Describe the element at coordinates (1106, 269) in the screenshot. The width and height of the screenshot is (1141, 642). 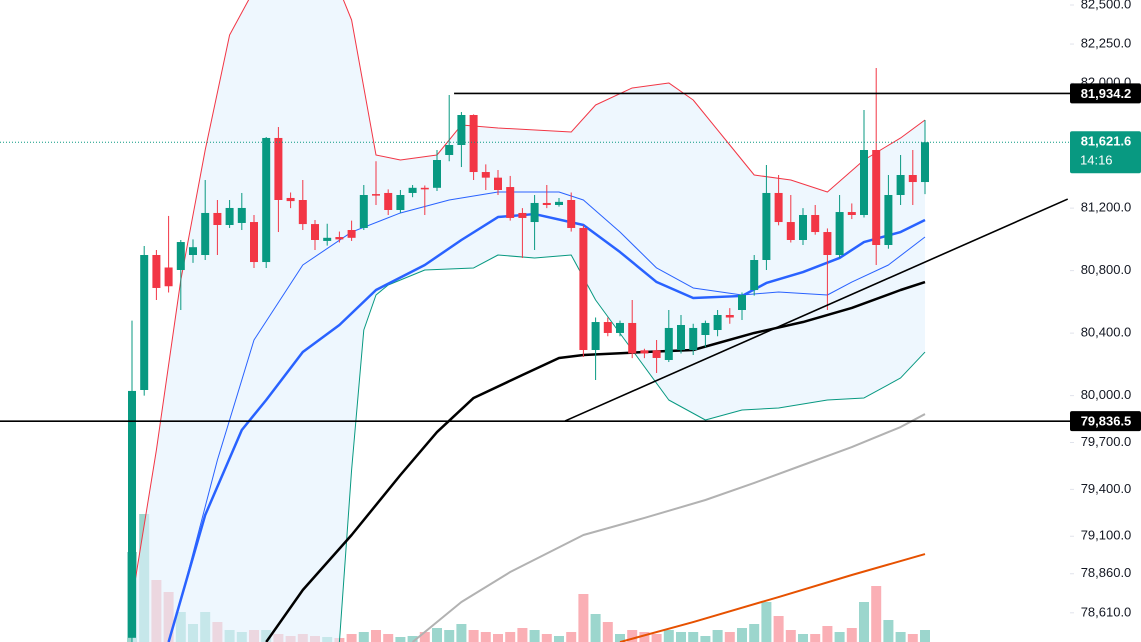
I see `y-tick-label: 80,800.0` at that location.